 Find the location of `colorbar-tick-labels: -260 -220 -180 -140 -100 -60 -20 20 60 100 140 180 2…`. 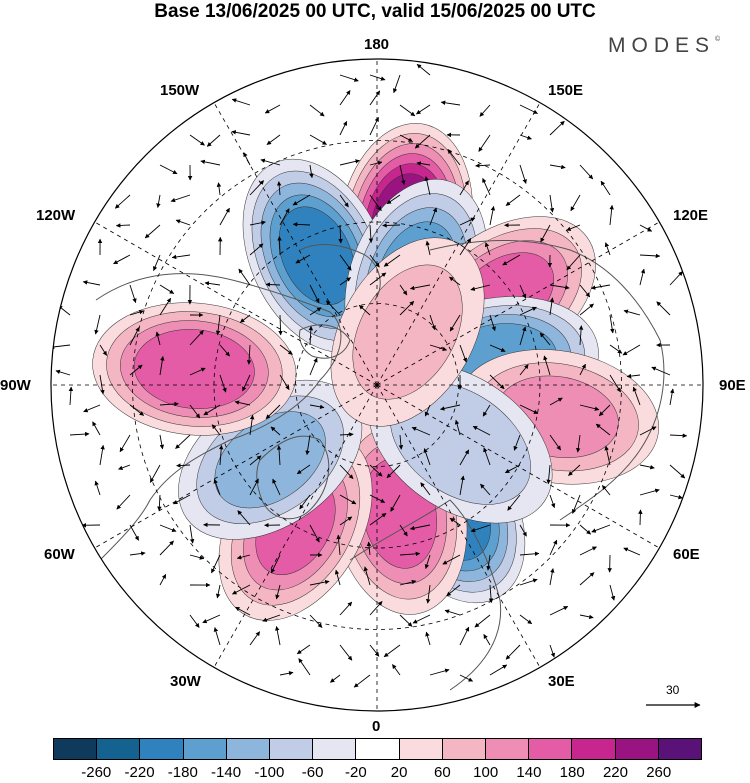

colorbar-tick-labels: -260 -220 -180 -140 -100 -60 -20 20 60 100 140 180 2… is located at coordinates (375, 773).